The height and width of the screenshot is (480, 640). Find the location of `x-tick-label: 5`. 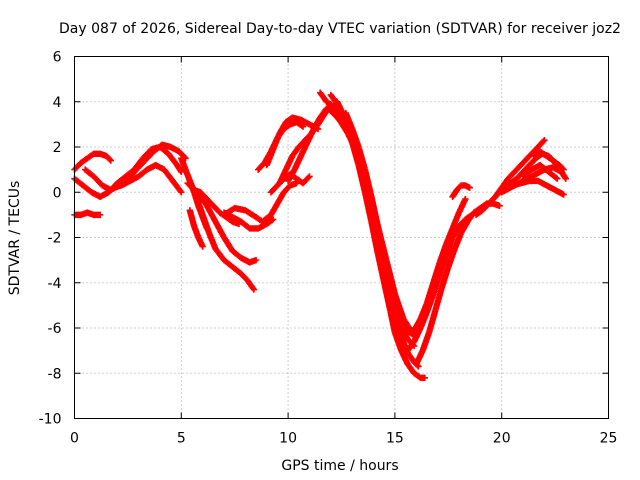

x-tick-label: 5 is located at coordinates (181, 439).